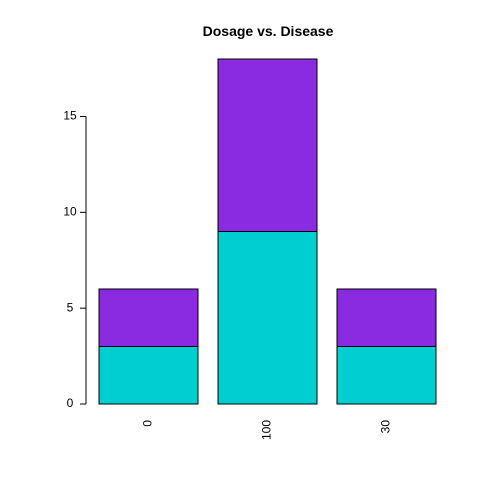 This screenshot has width=480, height=480. What do you see at coordinates (70, 212) in the screenshot?
I see `y-tick-label: 10` at bounding box center [70, 212].